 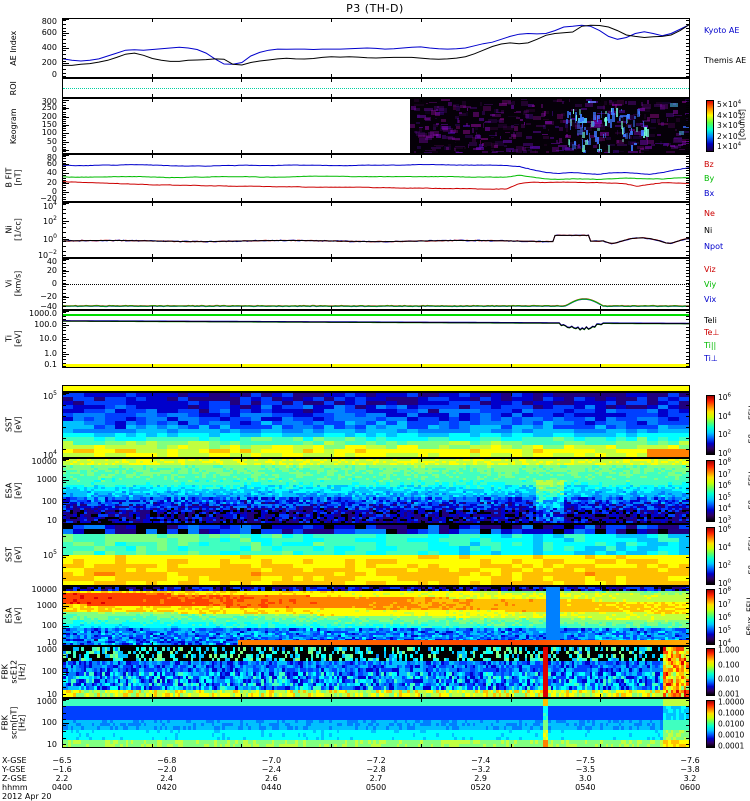 What do you see at coordinates (50, 365) in the screenshot?
I see `y-tick-label: 0.1` at bounding box center [50, 365].